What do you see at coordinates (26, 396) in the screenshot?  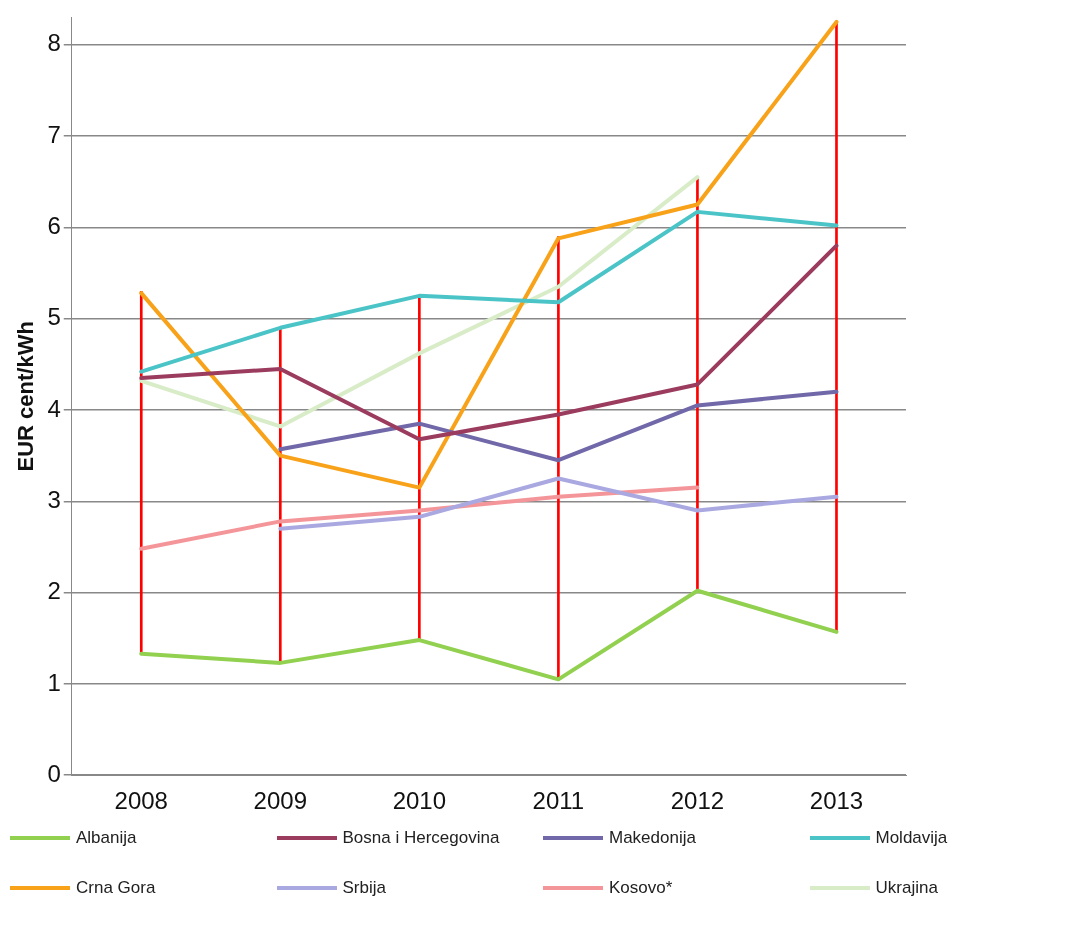 I see `y-axis-title: EUR cent/kWh` at bounding box center [26, 396].